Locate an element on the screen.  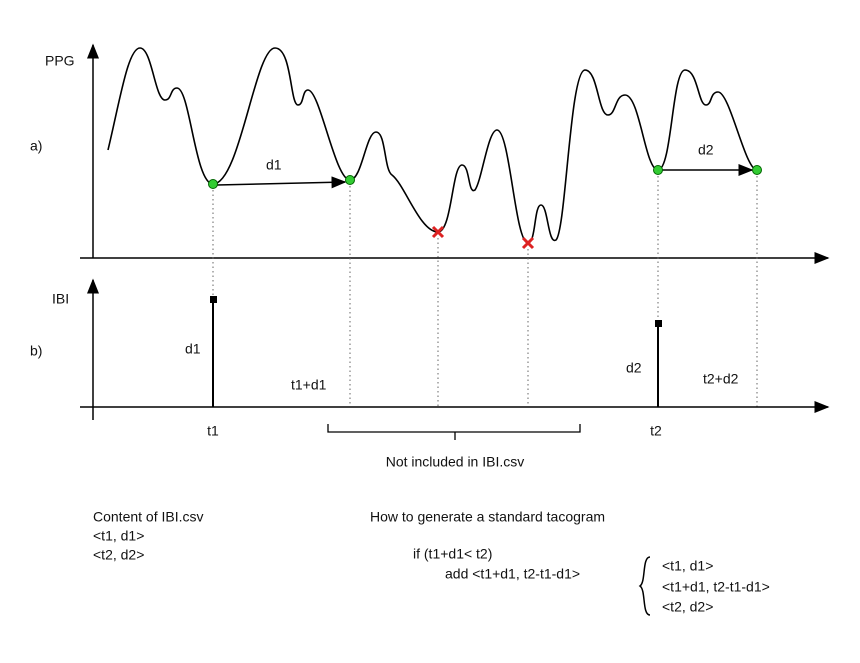
csv-line: <t2, d2> is located at coordinates (118, 555).